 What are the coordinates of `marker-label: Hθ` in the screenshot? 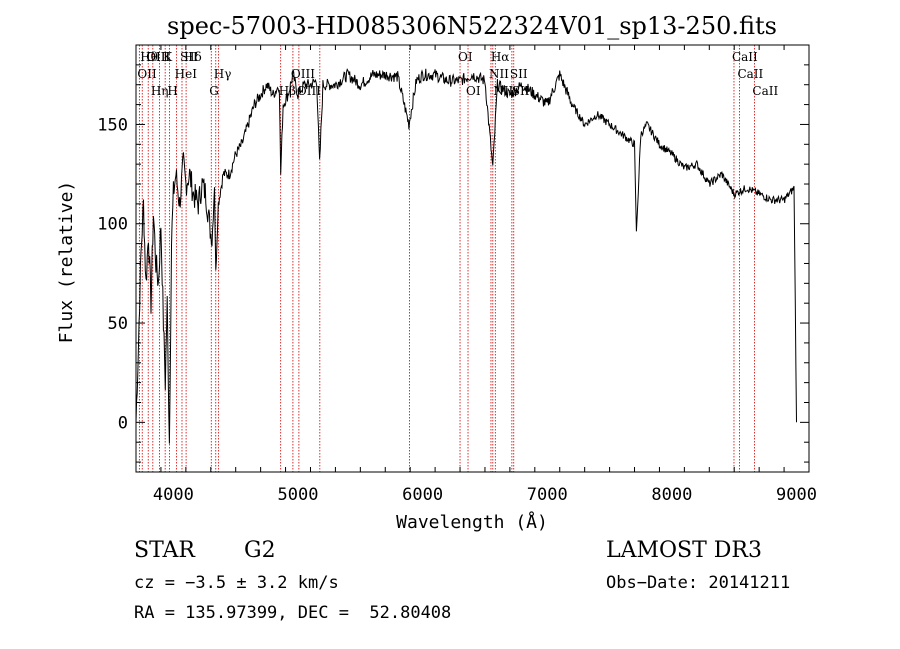 It's located at (149, 57).